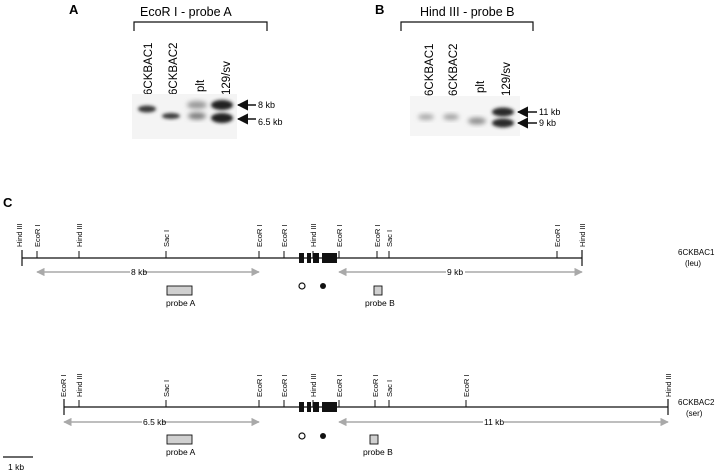 The width and height of the screenshot is (720, 474). Describe the element at coordinates (430, 70) in the screenshot. I see `panel-b-lane-1: 6CKBAC1` at that location.